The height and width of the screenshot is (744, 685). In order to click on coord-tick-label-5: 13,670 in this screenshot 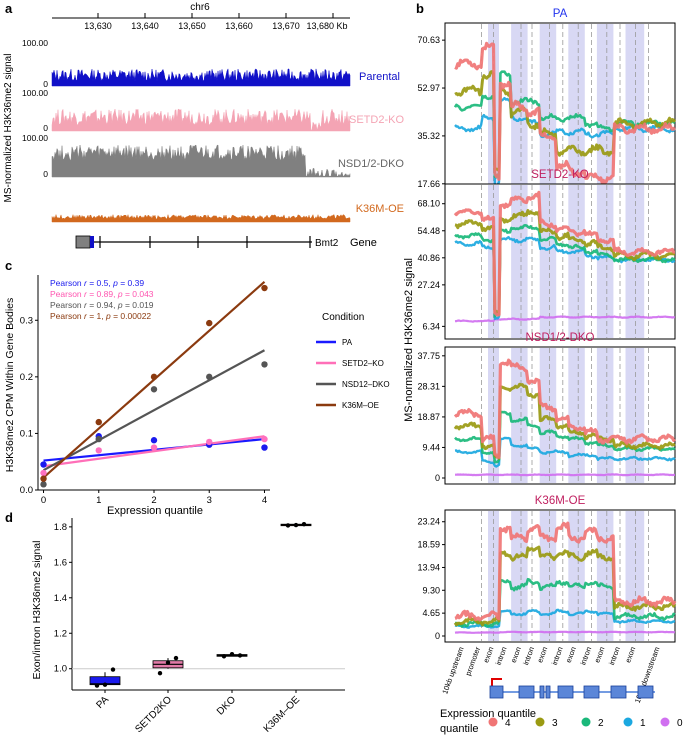, I will do `click(286, 26)`.